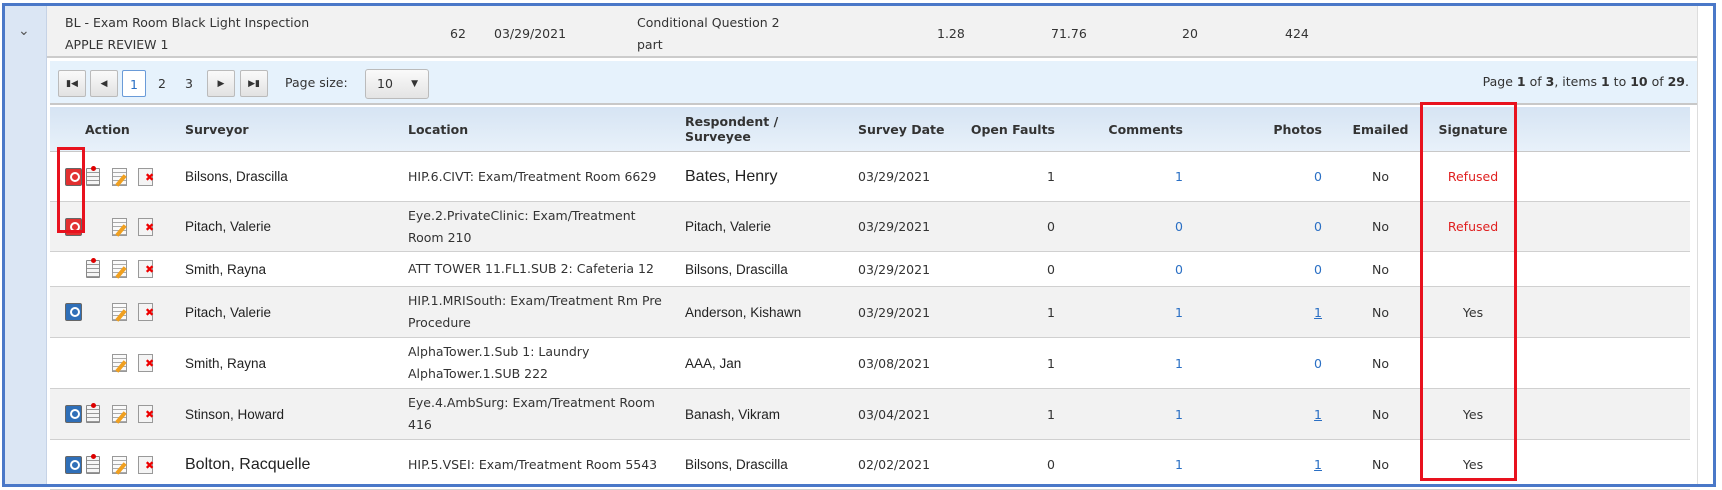  What do you see at coordinates (24, 30) in the screenshot?
I see `chevron-down-icon: ⌄` at bounding box center [24, 30].